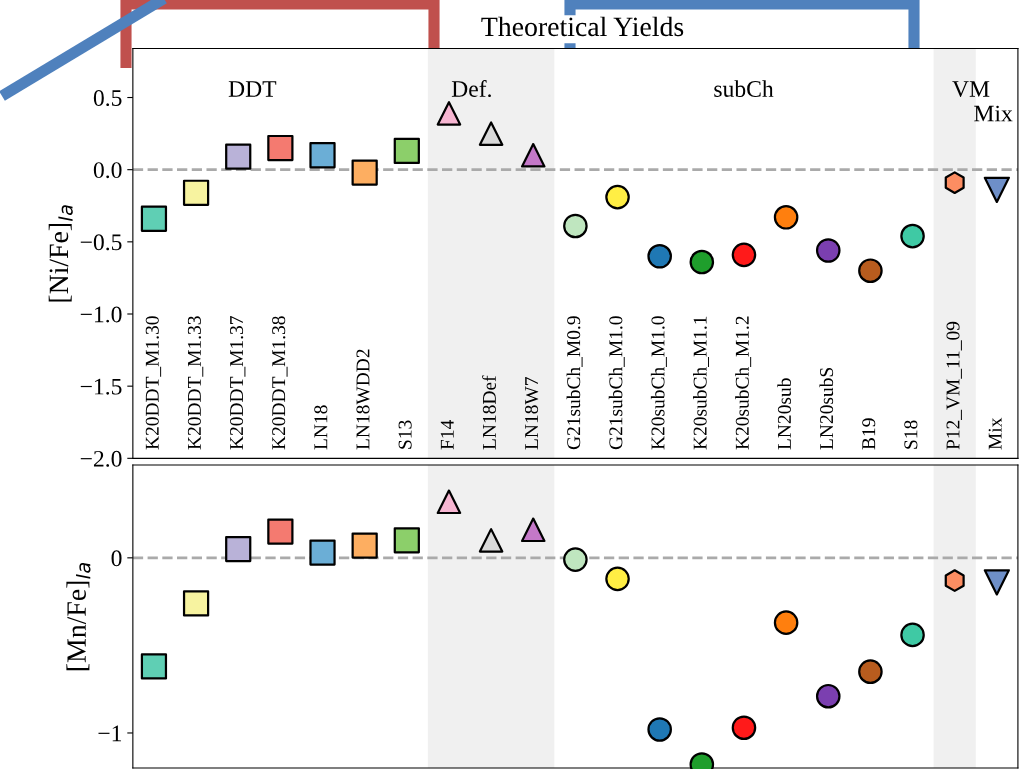 This screenshot has width=1022, height=769. Describe the element at coordinates (826, 409) in the screenshot. I see `x-tick-label: LN20subS` at that location.